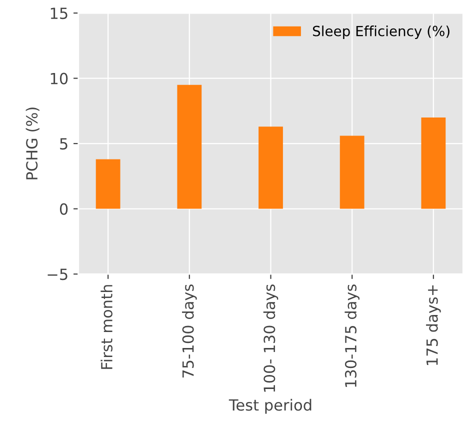  Describe the element at coordinates (189, 331) in the screenshot. I see `x-tick-label: 75-100 days` at that location.